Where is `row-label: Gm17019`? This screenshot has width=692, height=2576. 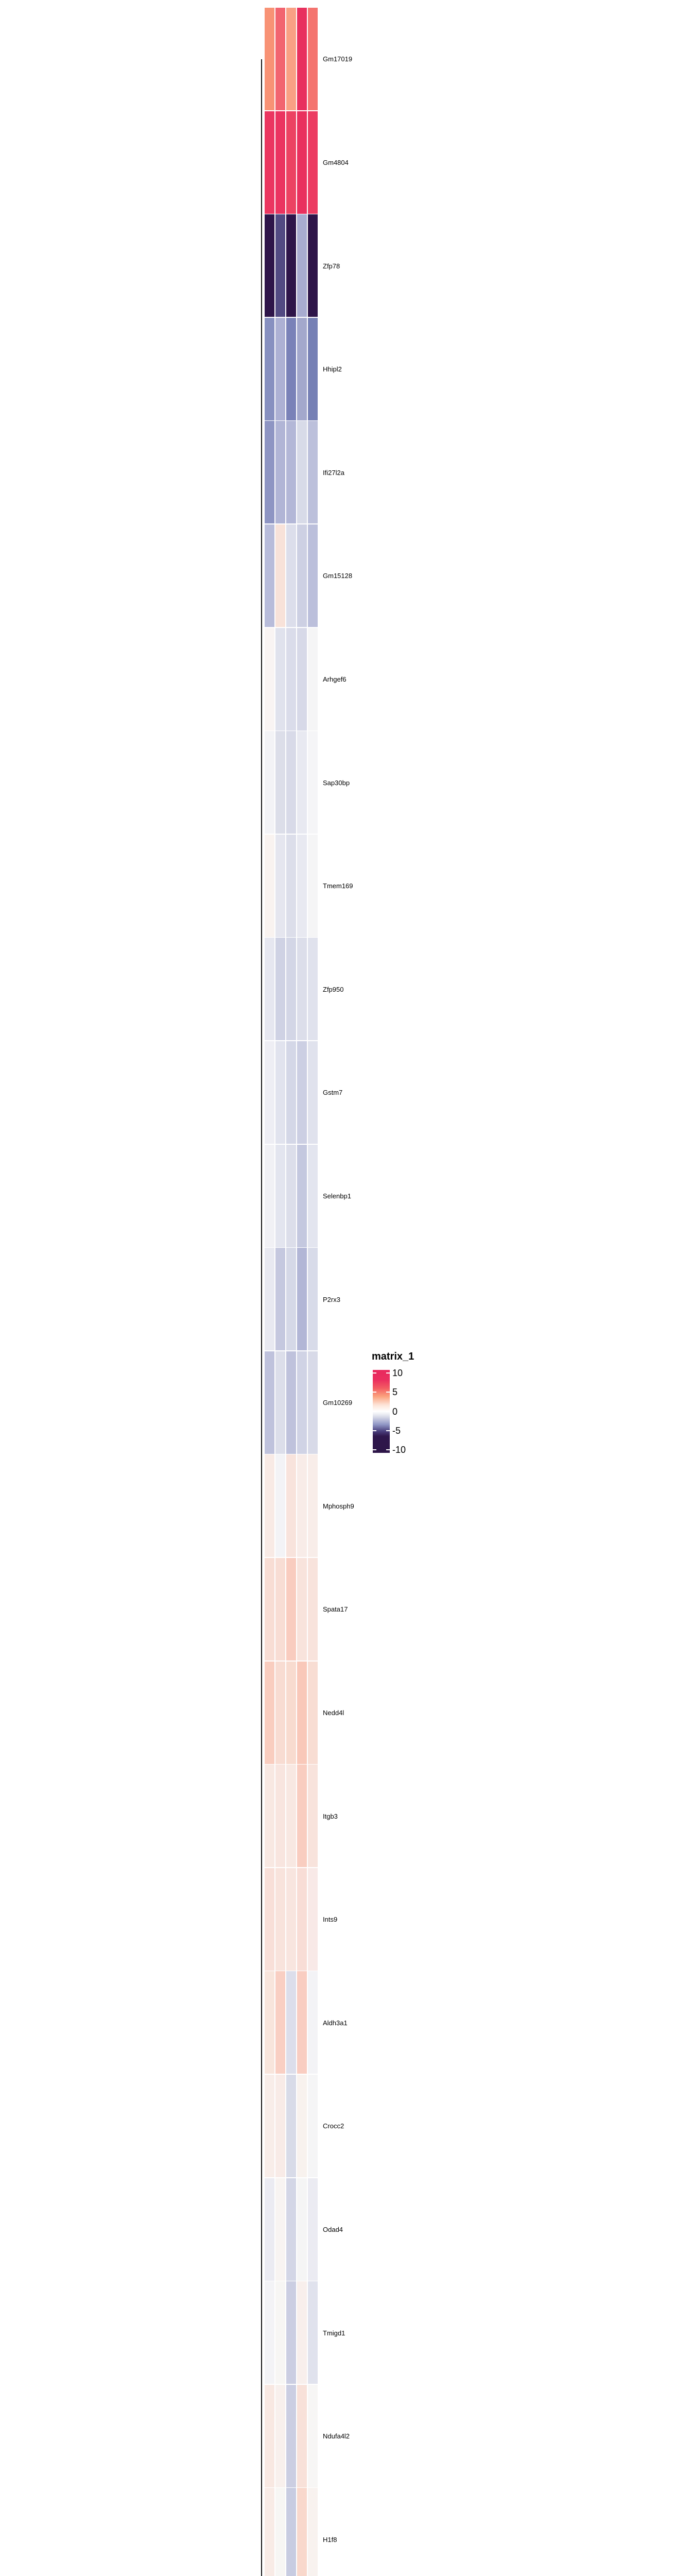
row-label: Gm17019 is located at coordinates (338, 59).